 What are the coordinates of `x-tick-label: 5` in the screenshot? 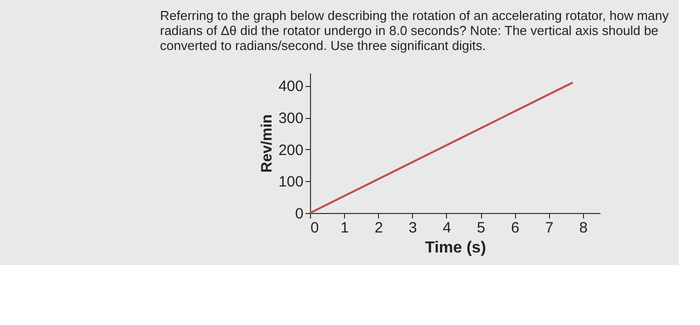 It's located at (481, 228).